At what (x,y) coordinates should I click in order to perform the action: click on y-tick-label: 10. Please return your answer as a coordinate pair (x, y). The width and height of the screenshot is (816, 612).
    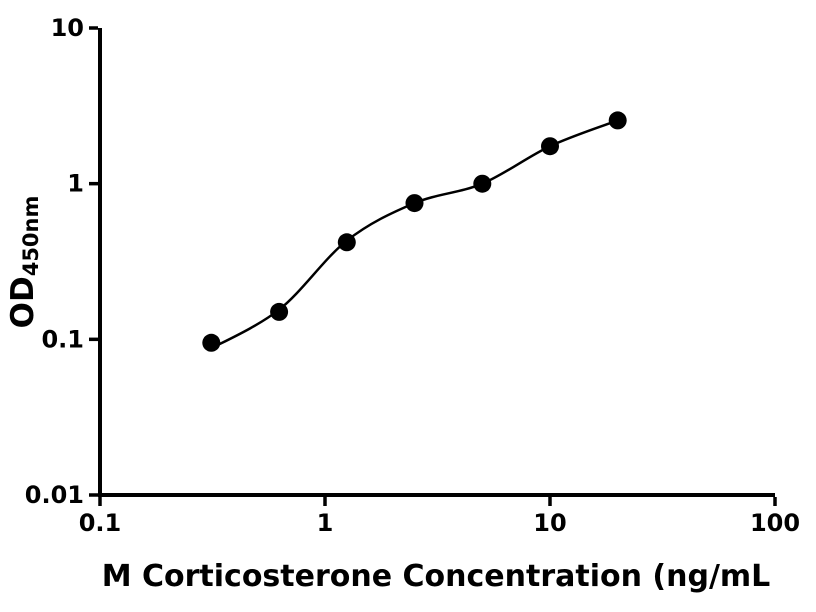
    Looking at the image, I should click on (67, 28).